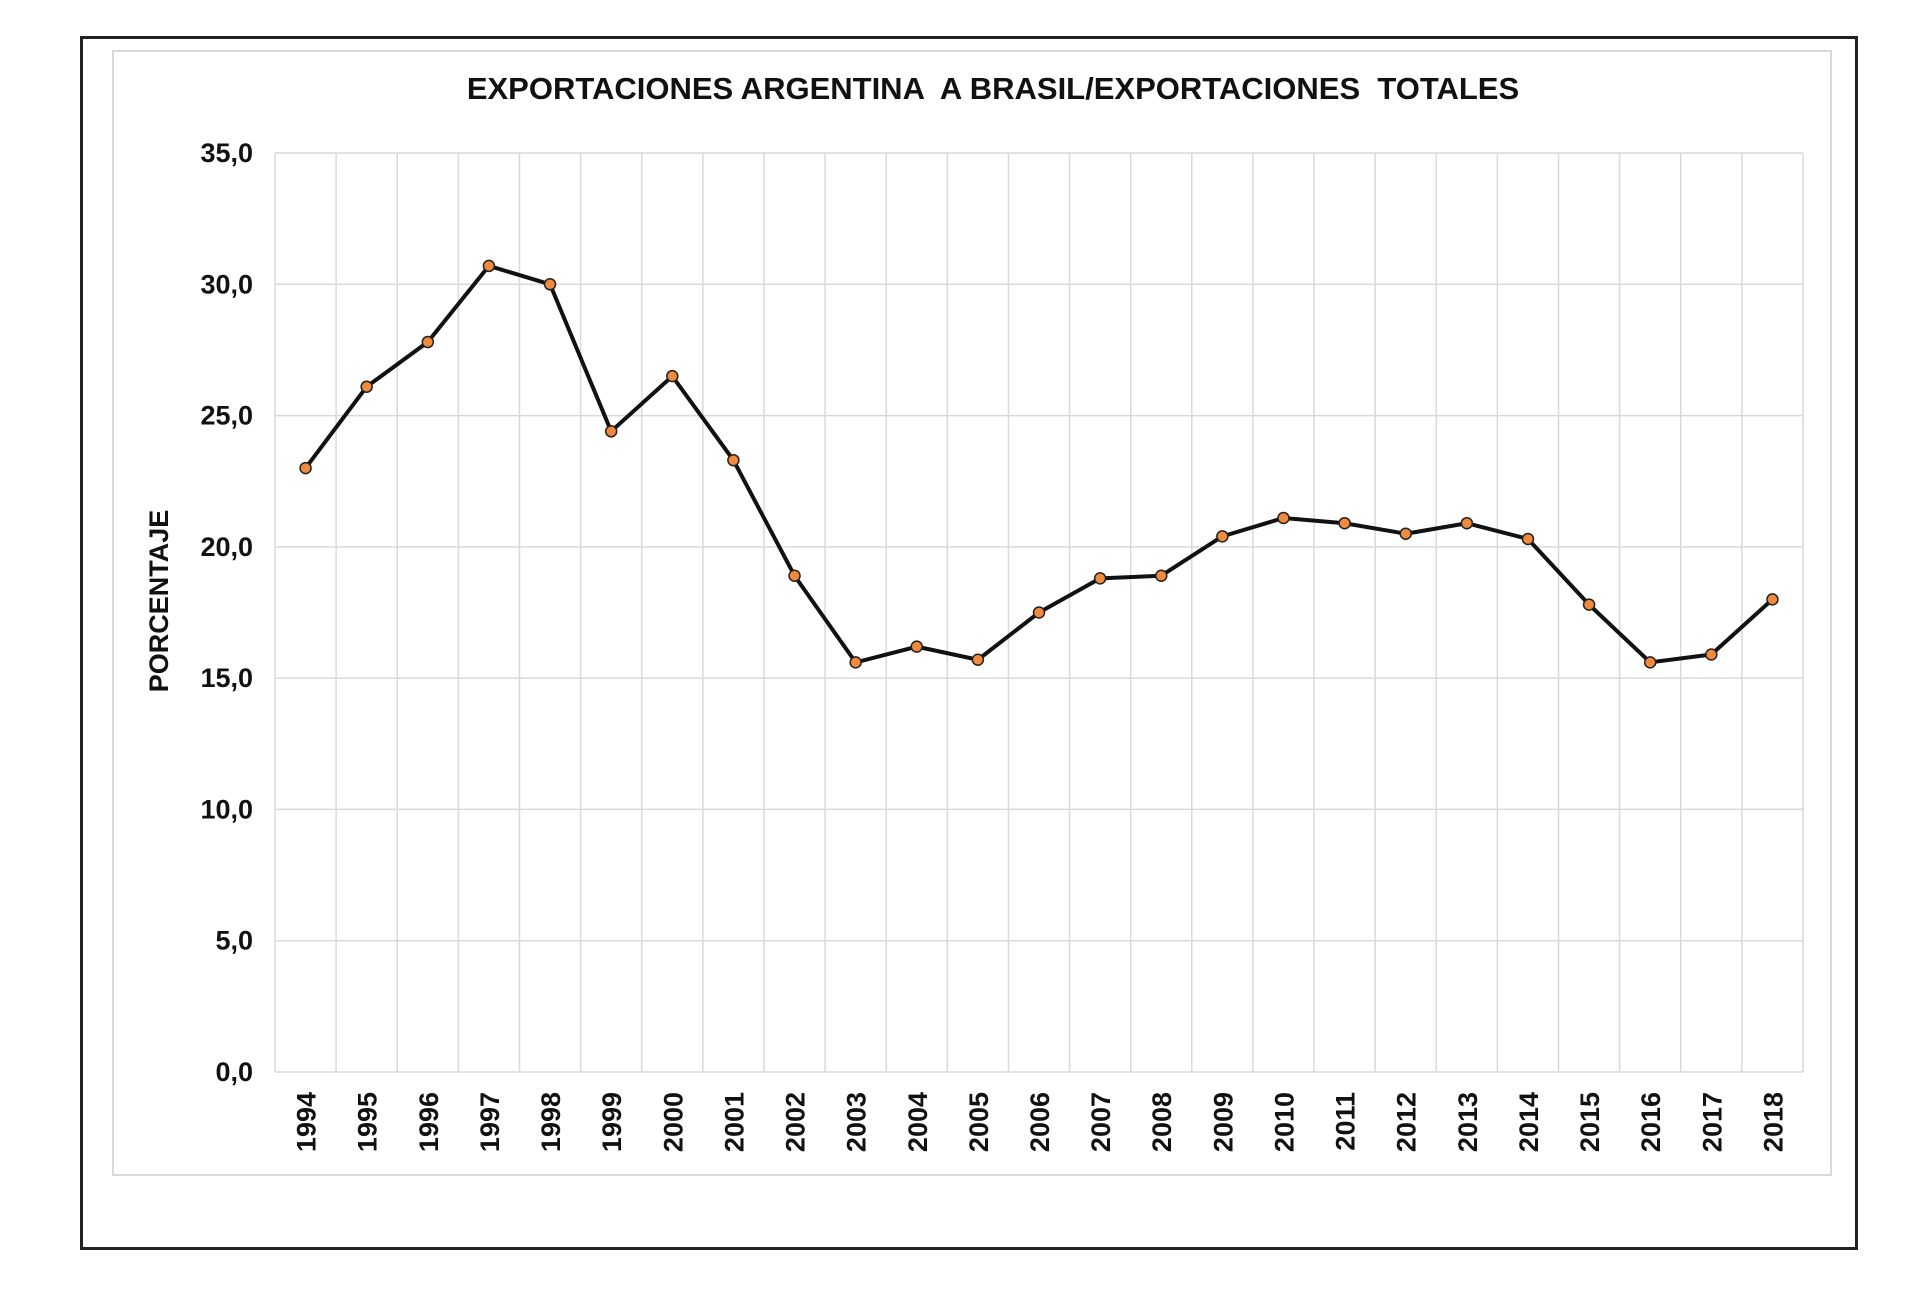 The width and height of the screenshot is (1920, 1292). Describe the element at coordinates (226, 153) in the screenshot. I see `y-tick-label: 35,0` at that location.